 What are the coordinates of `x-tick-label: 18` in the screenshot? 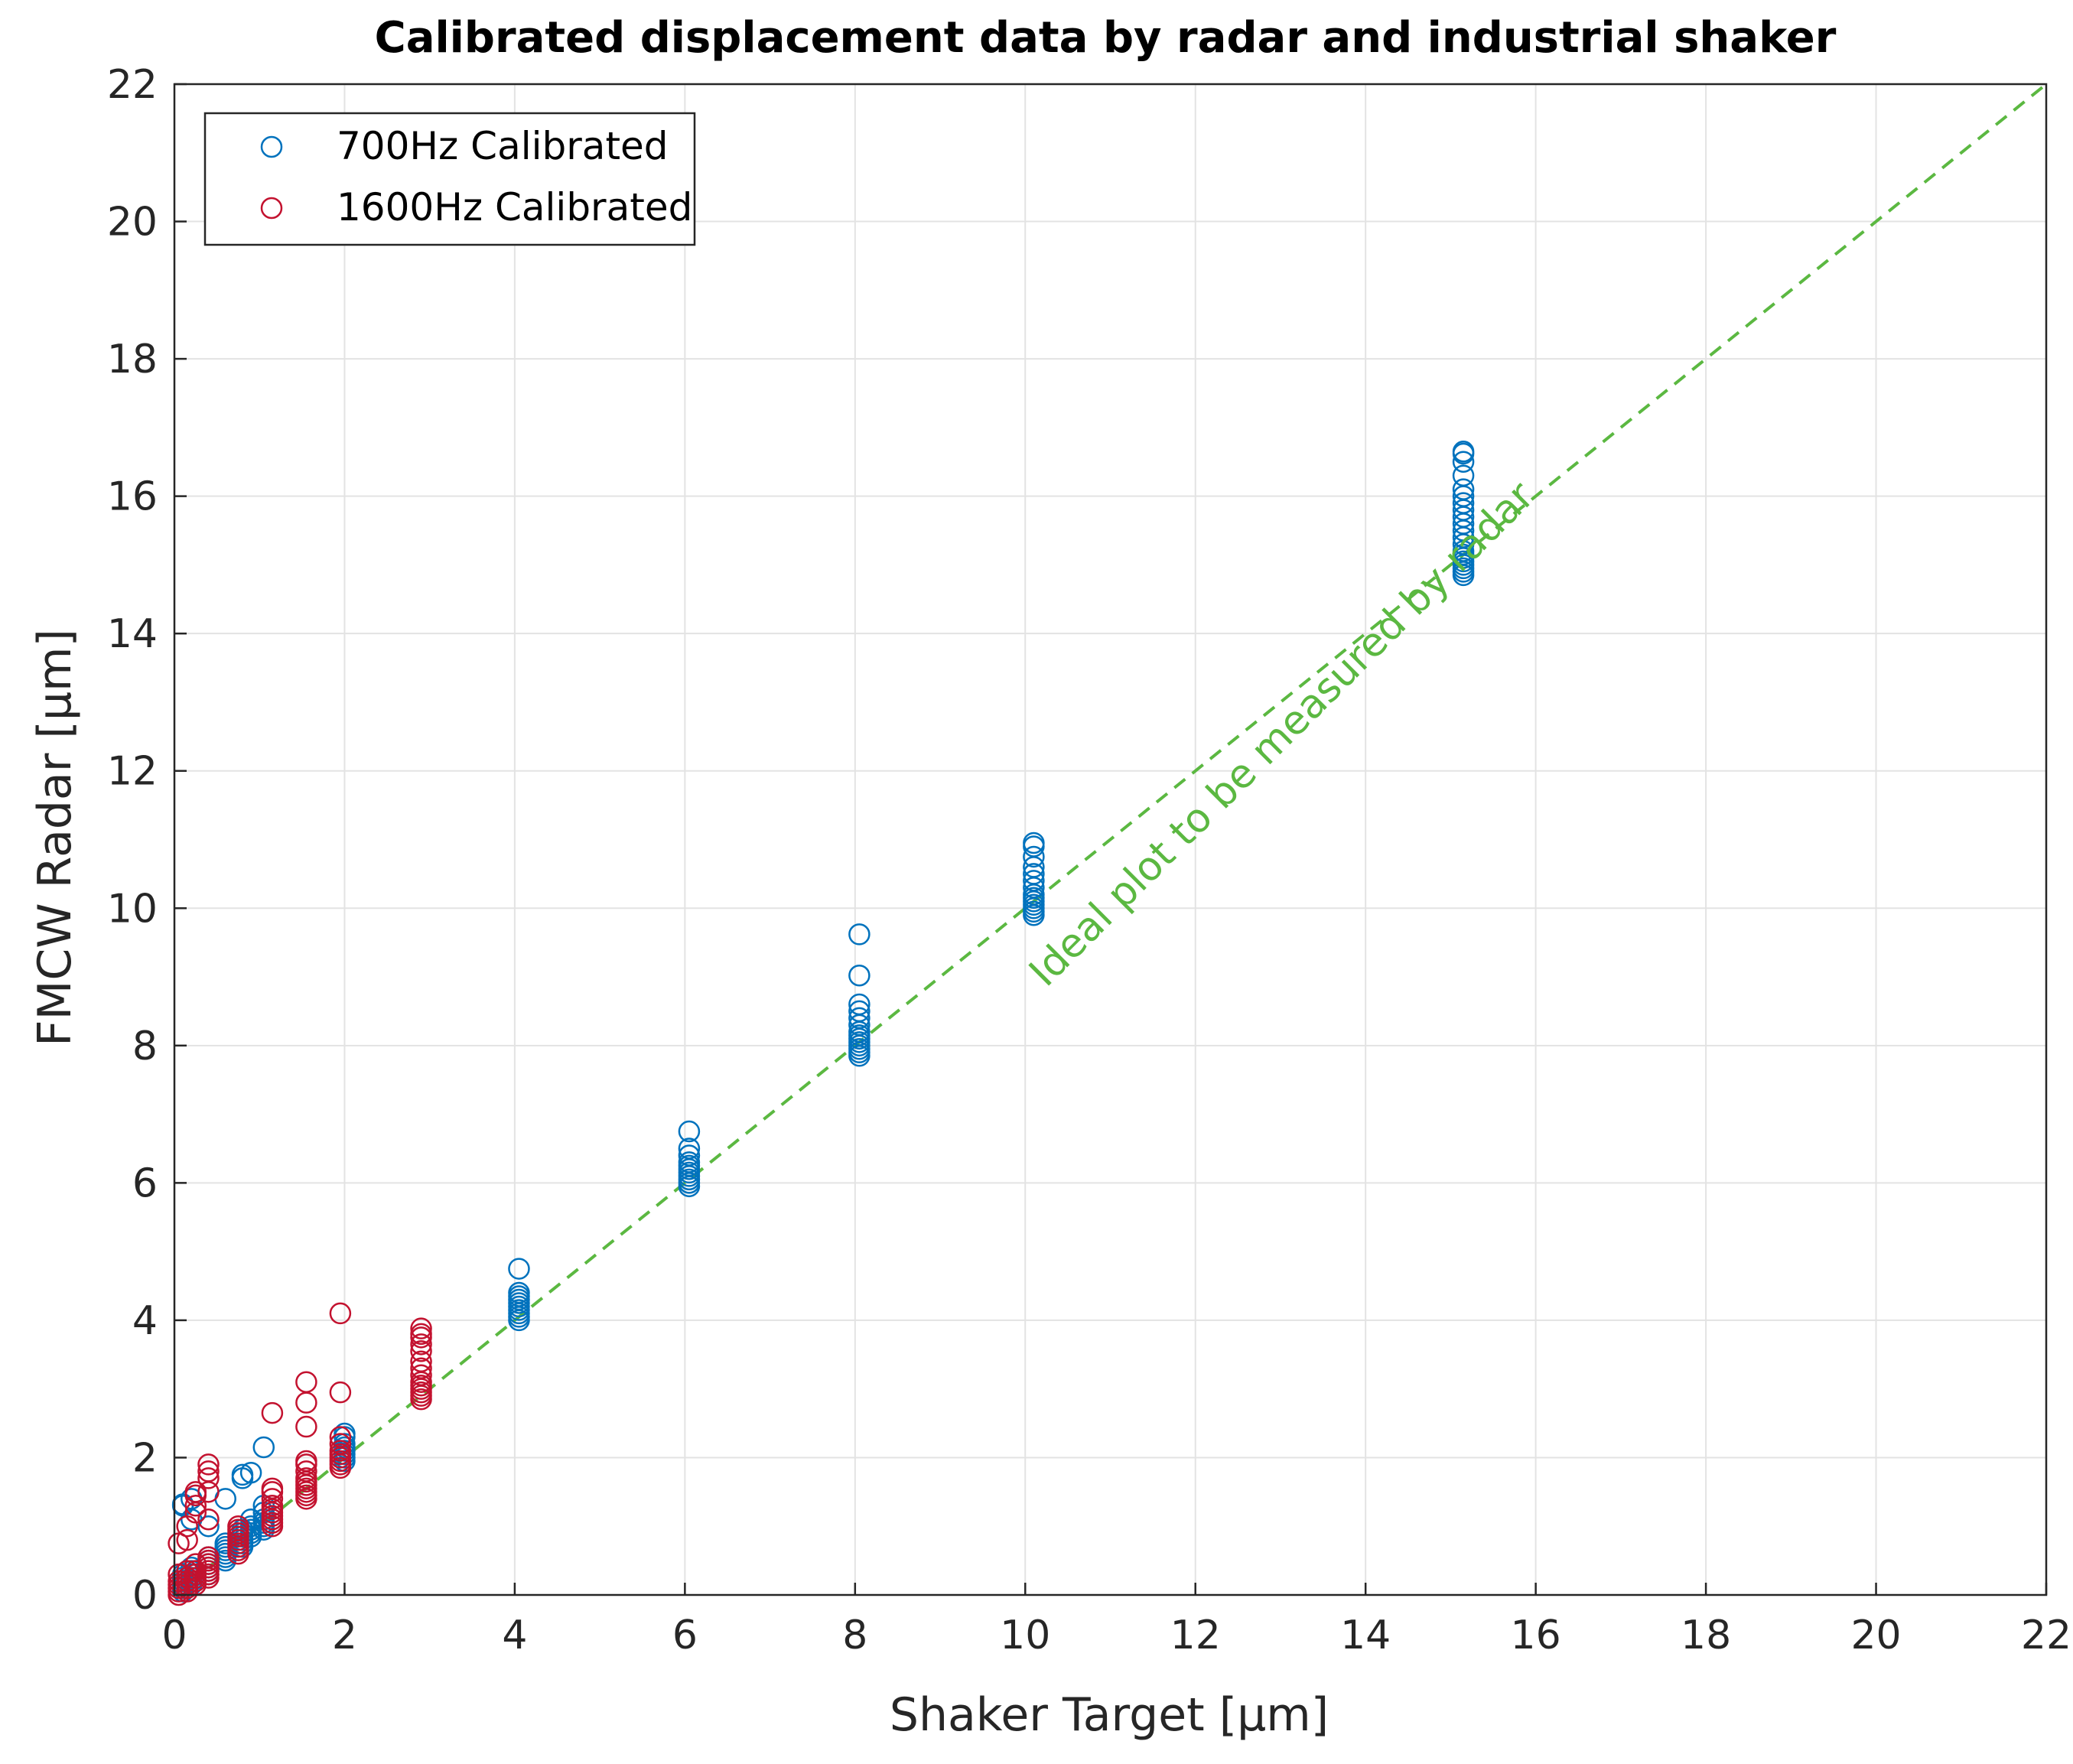 It's located at (1706, 1635).